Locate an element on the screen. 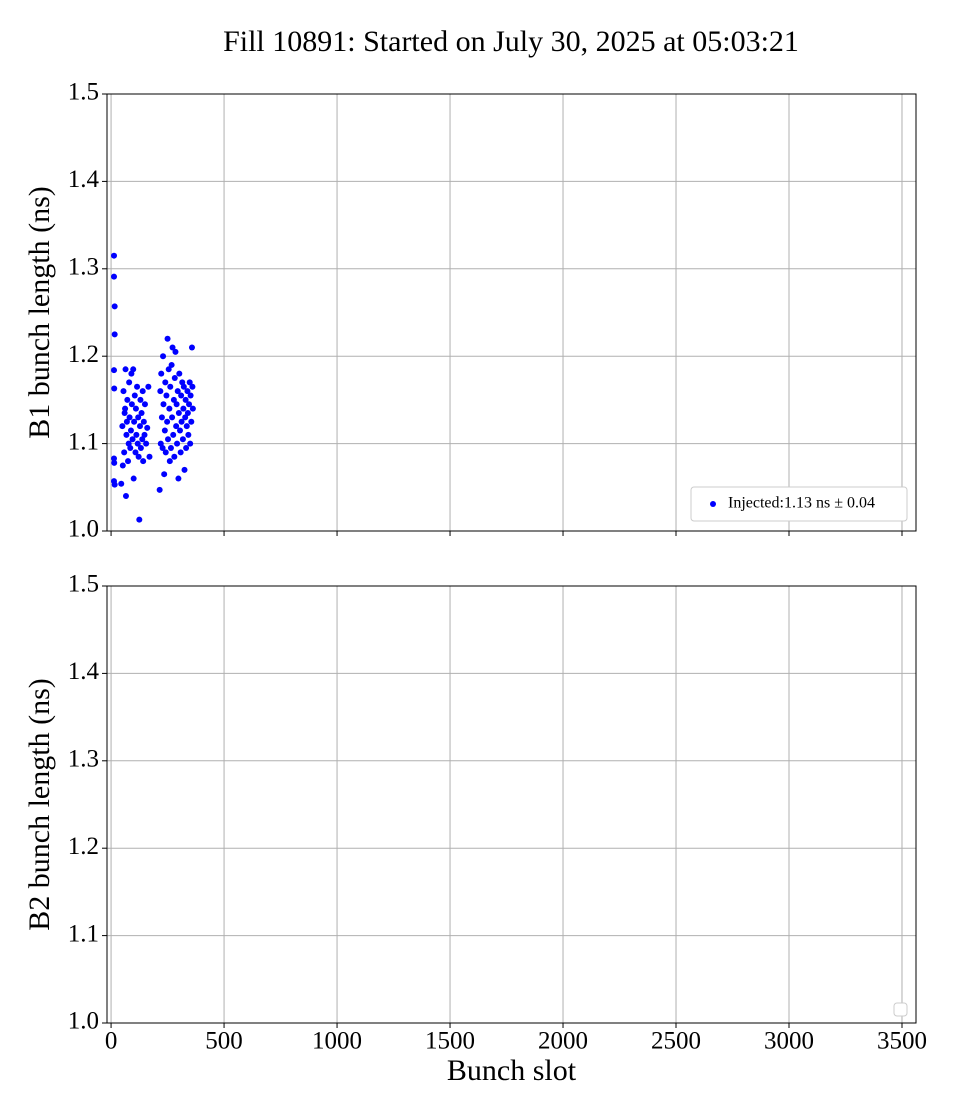  x-tick-label: 0 is located at coordinates (111, 1041).